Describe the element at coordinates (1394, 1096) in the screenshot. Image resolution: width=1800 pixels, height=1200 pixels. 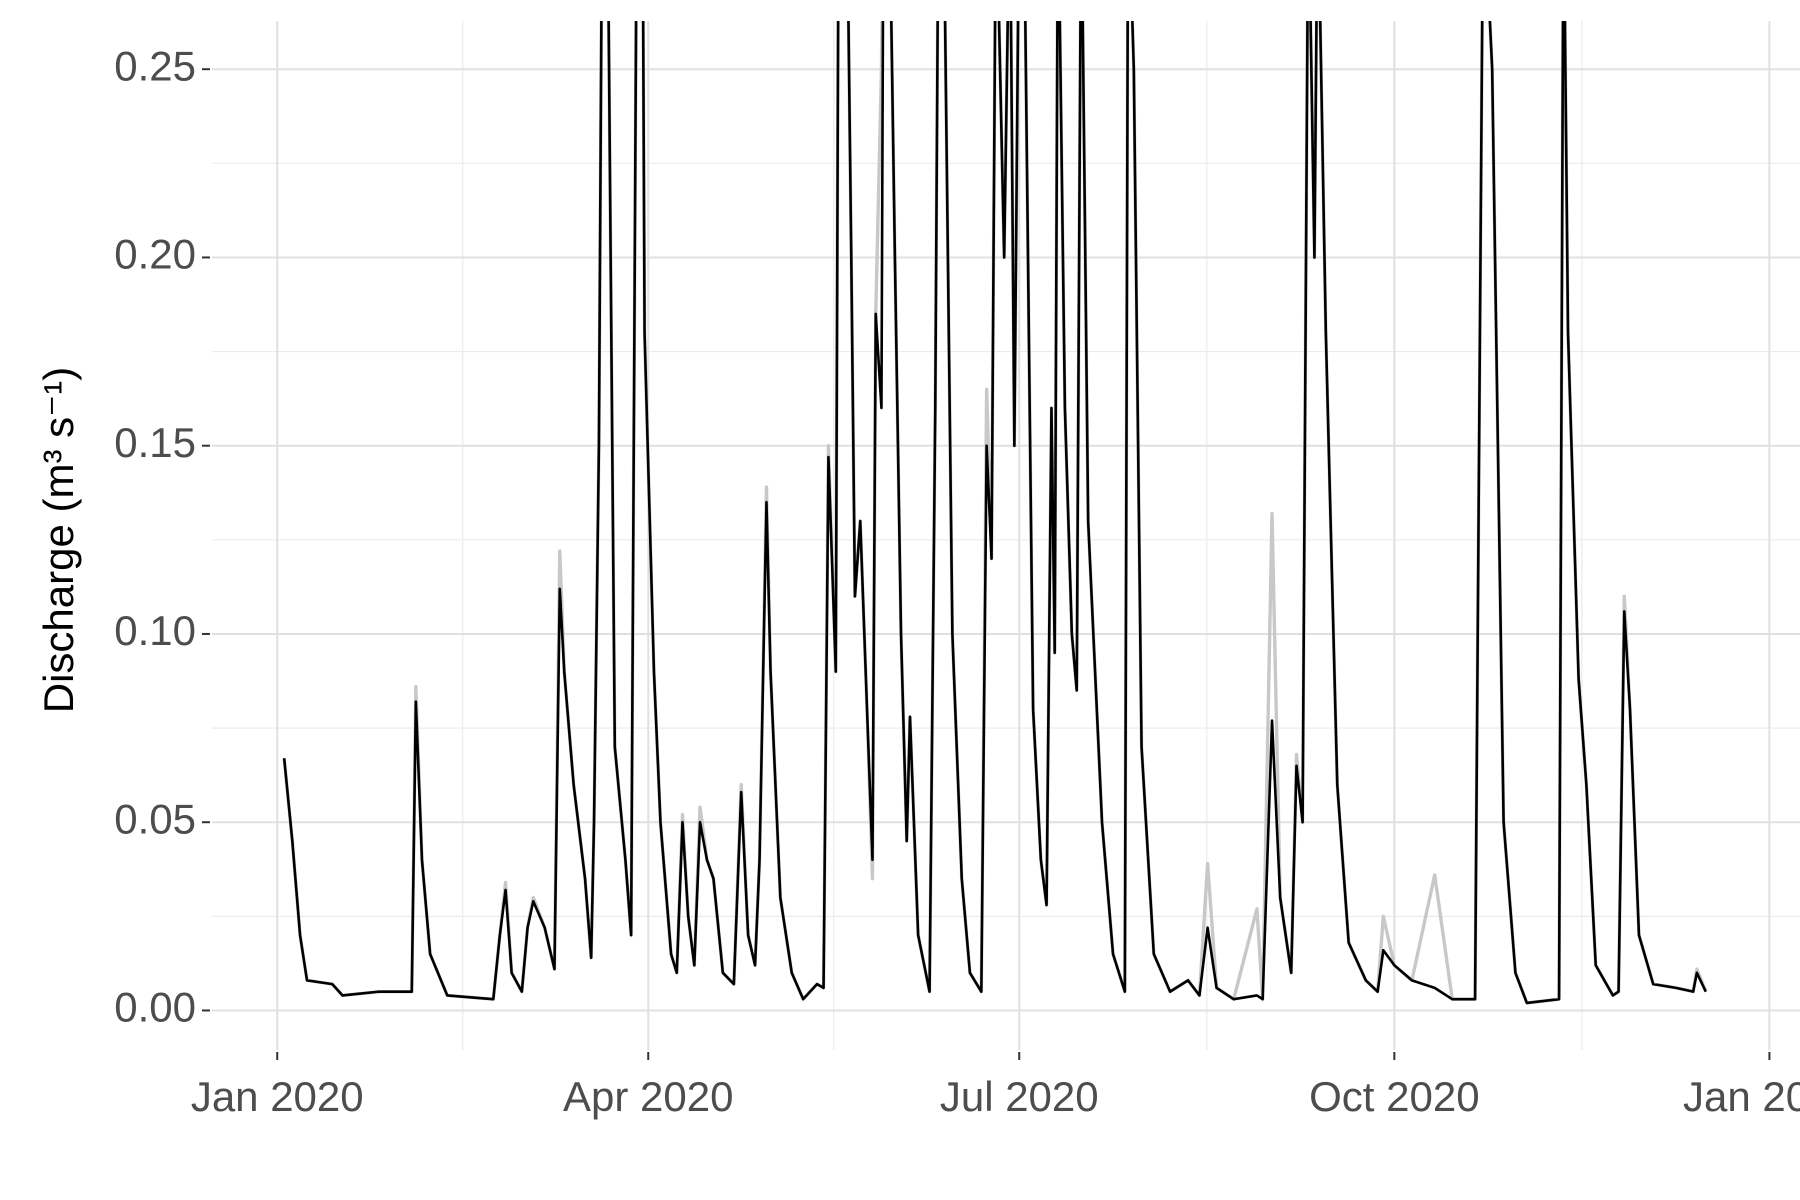
I see `x-tick-label: Oct 2020` at that location.